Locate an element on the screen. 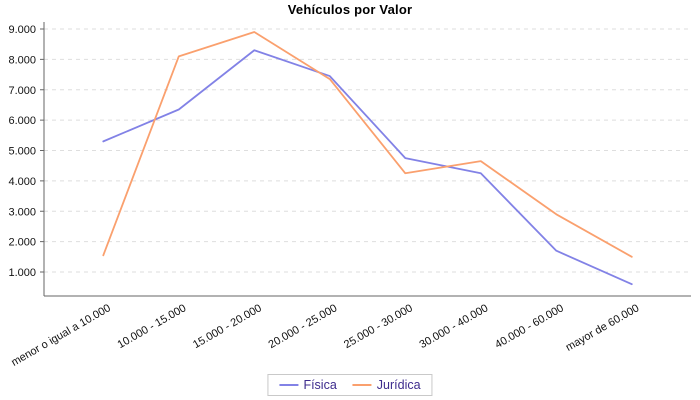 The width and height of the screenshot is (700, 400). x-category-label: 20.000 - 25.000 is located at coordinates (303, 326).